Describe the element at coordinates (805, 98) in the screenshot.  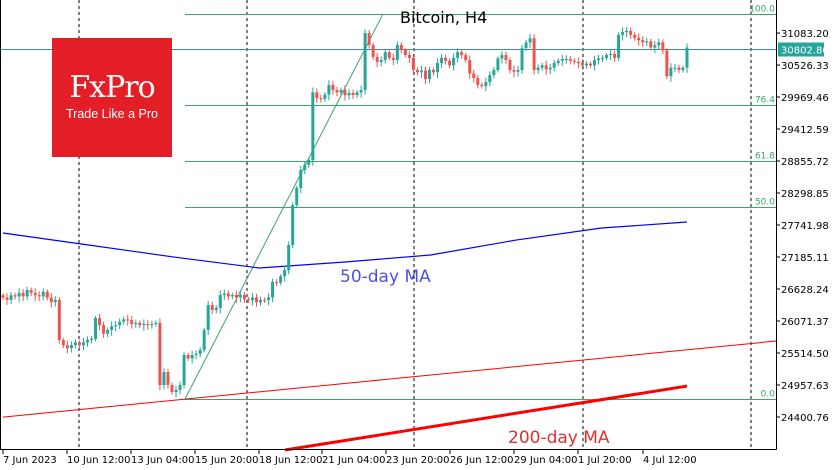
I see `y-tick-label: 29969.46` at that location.